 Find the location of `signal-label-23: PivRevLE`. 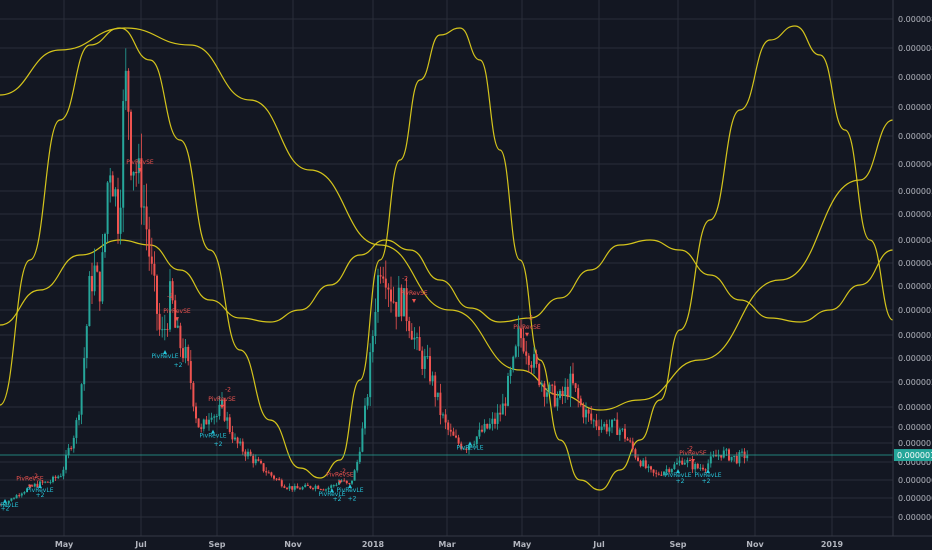

signal-label-23: PivRevLE is located at coordinates (470, 447).